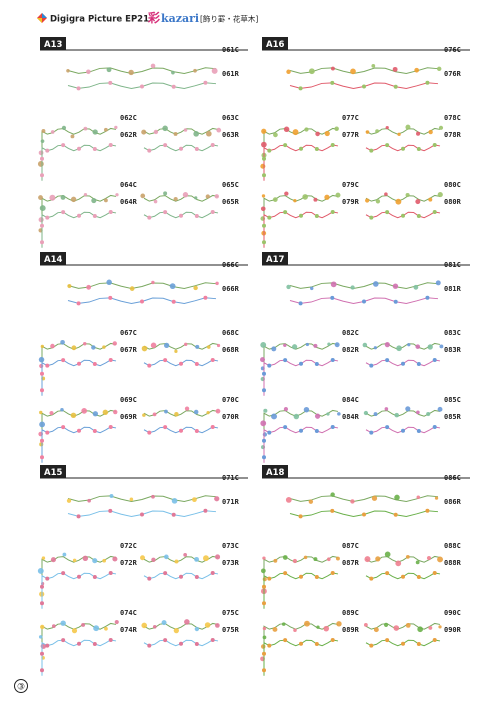 The height and width of the screenshot is (706, 500). What do you see at coordinates (350, 546) in the screenshot?
I see `item-code: 087C` at bounding box center [350, 546].